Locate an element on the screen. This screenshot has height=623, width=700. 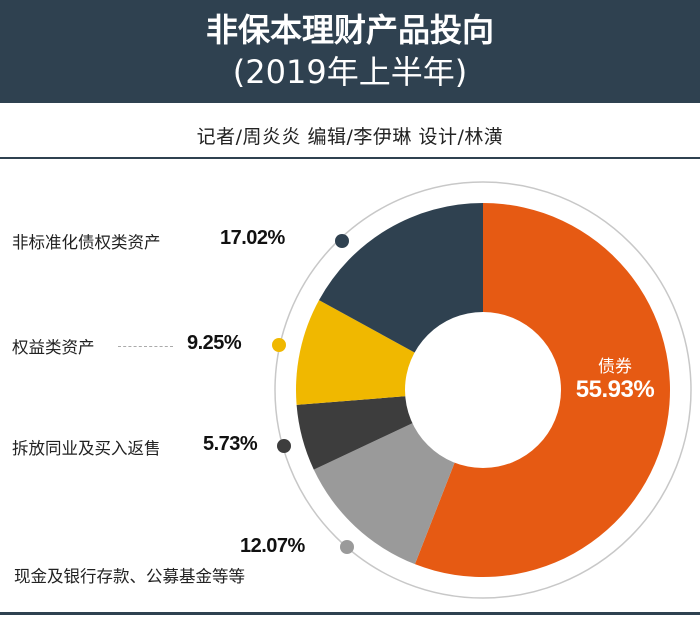
donut-hole is located at coordinates (483, 390).